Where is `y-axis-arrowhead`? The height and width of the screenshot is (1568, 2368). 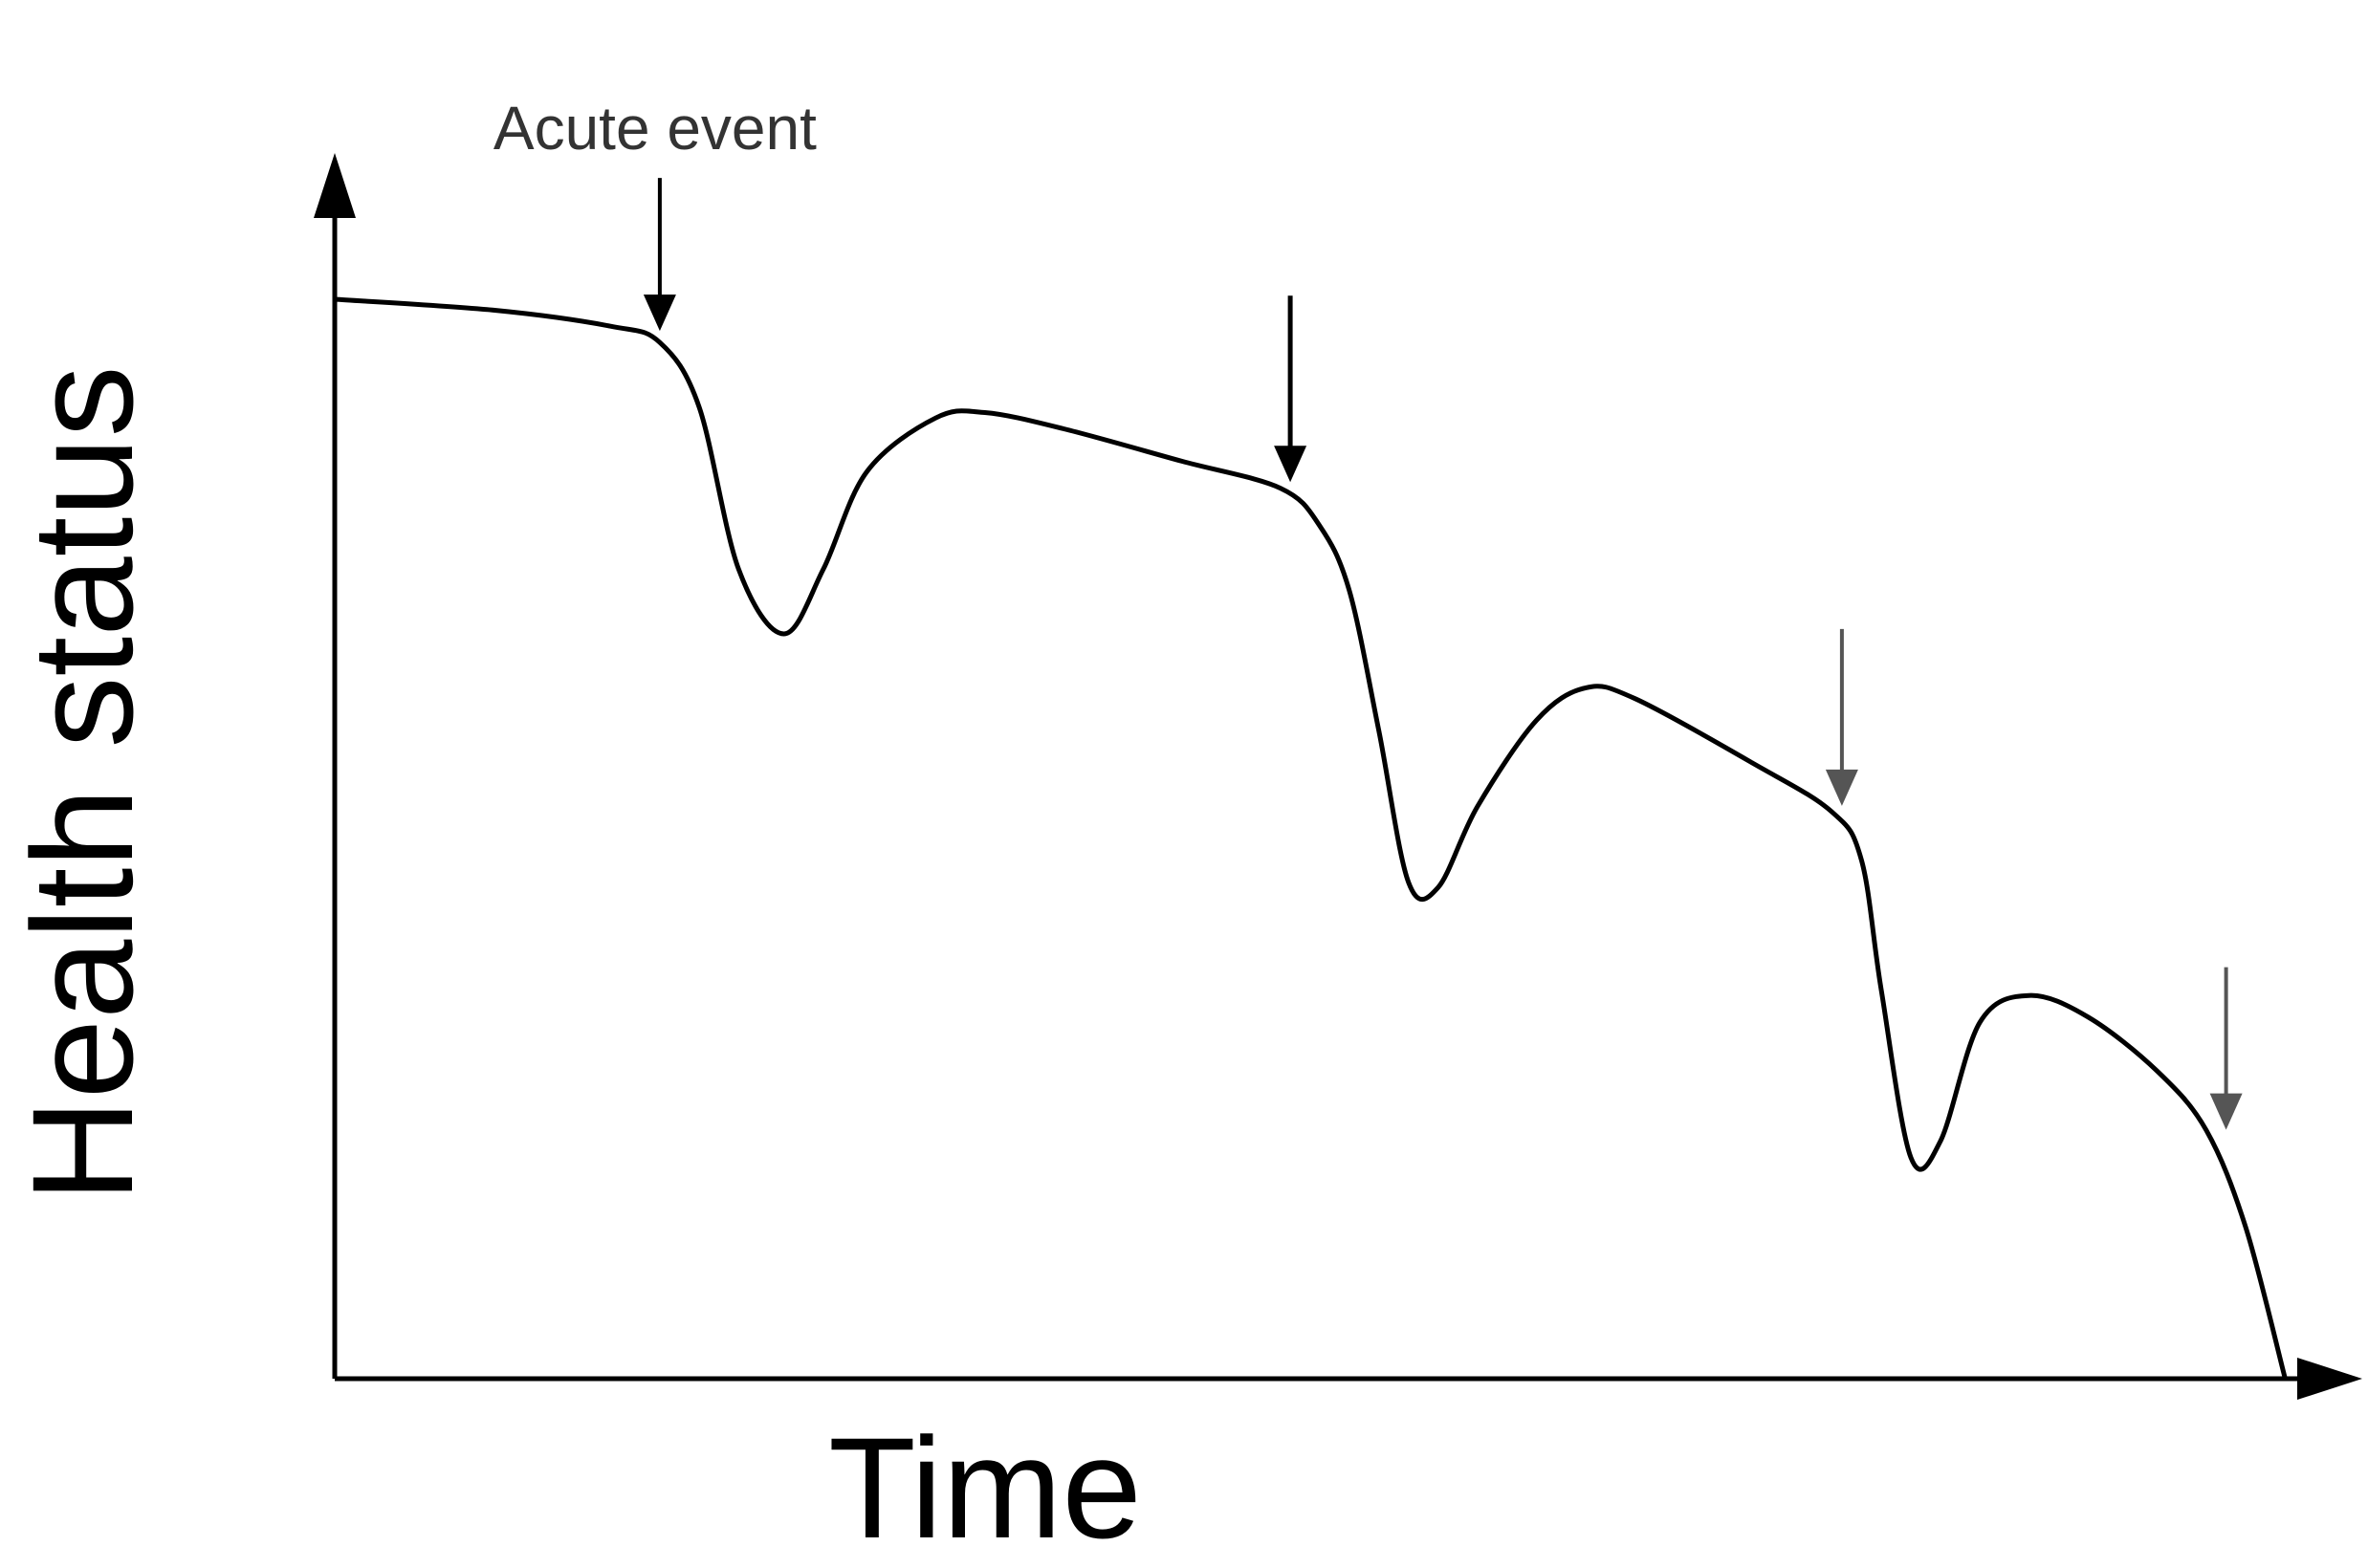
y-axis-arrowhead is located at coordinates (335, 185).